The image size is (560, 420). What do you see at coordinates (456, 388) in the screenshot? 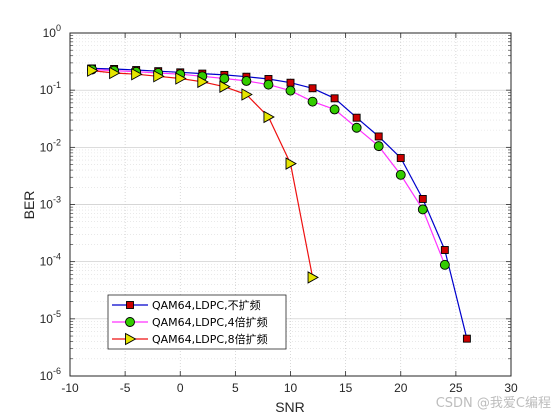
I see `x-tick-label: 25` at bounding box center [456, 388].